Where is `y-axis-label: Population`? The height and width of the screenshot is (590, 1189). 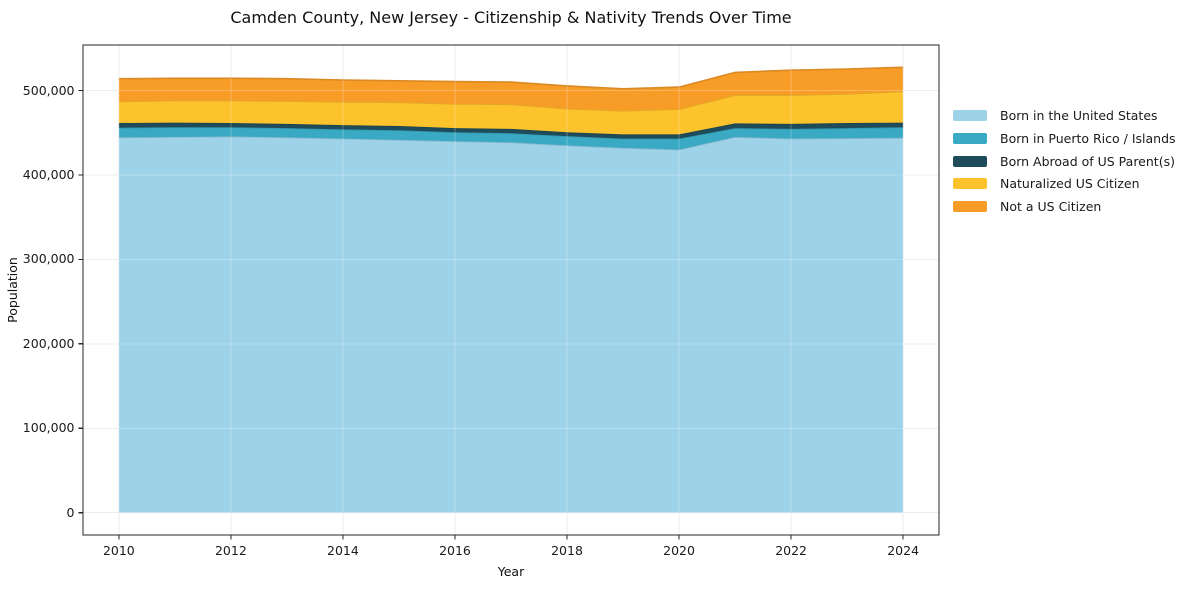
y-axis-label: Population is located at coordinates (12, 290).